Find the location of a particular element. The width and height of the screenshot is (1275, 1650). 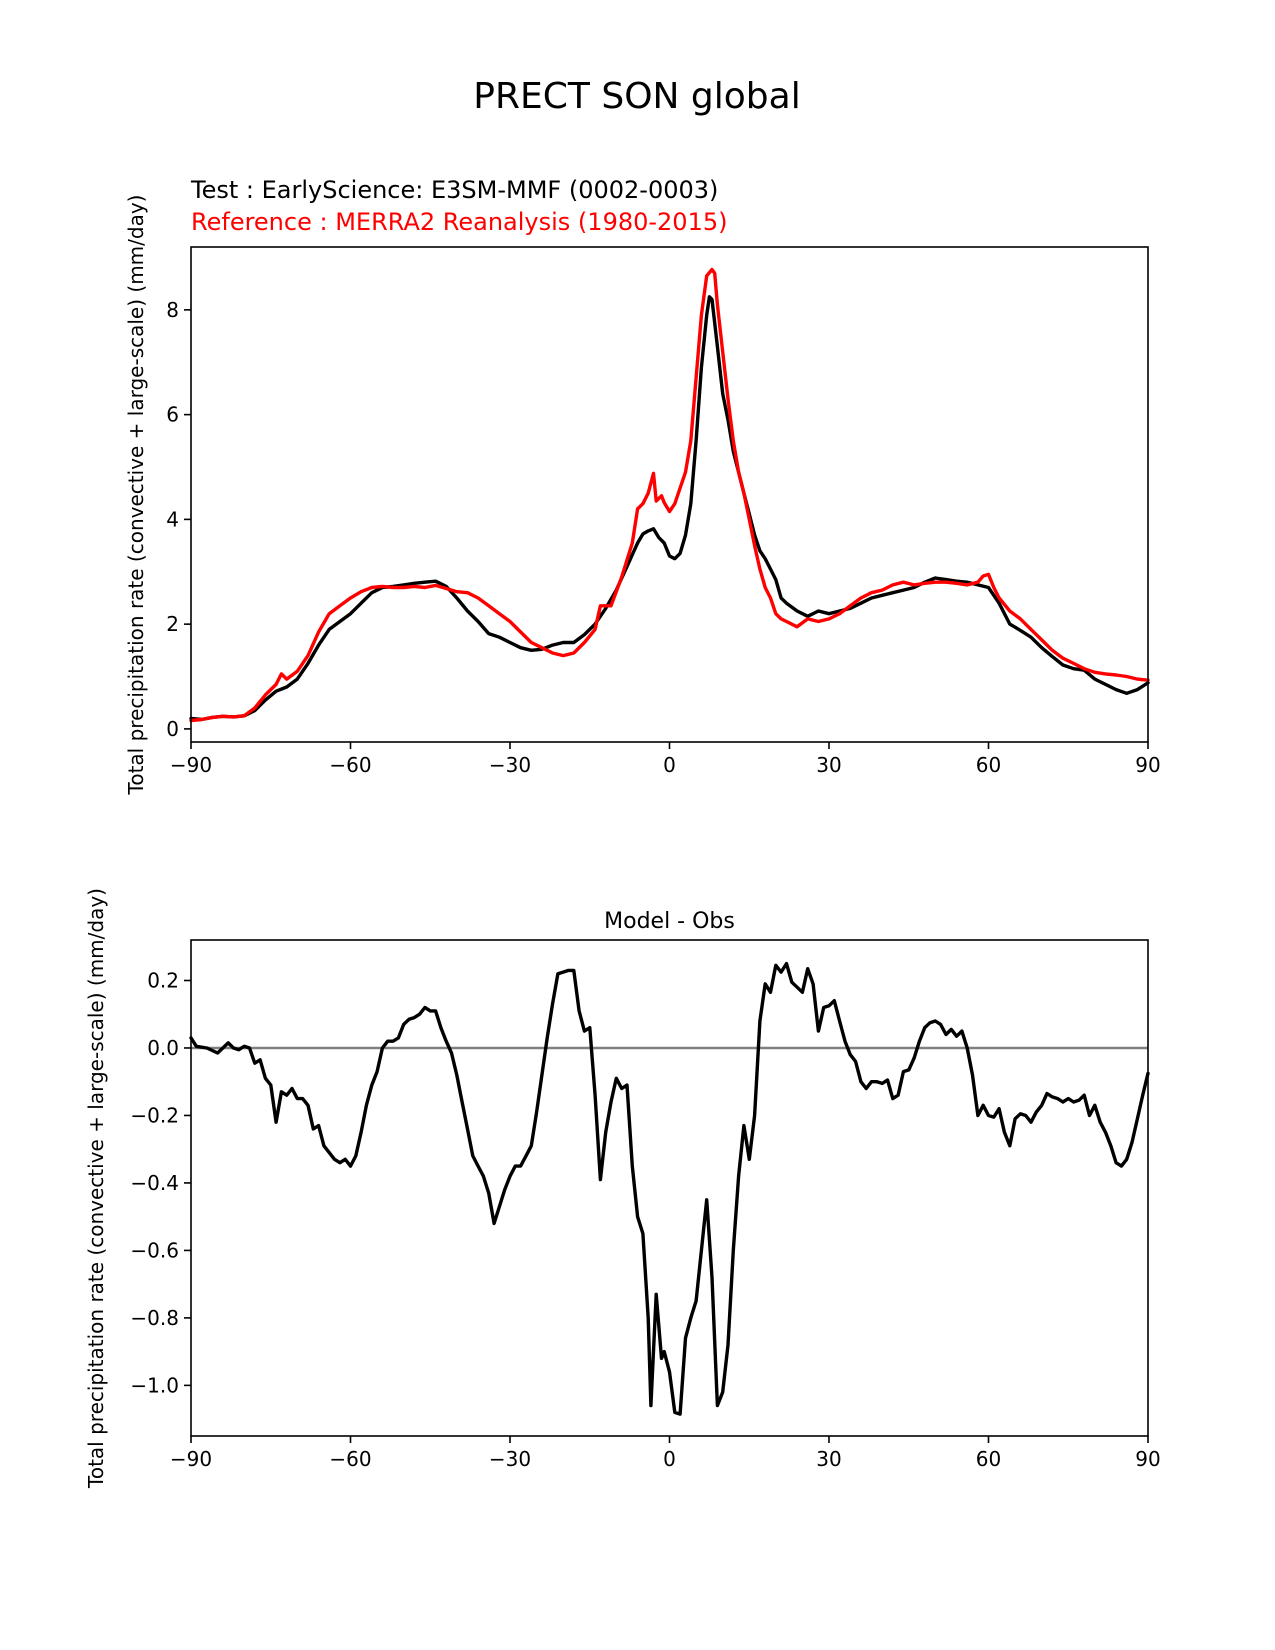

y-tick-label: −0.6 is located at coordinates (154, 1250).